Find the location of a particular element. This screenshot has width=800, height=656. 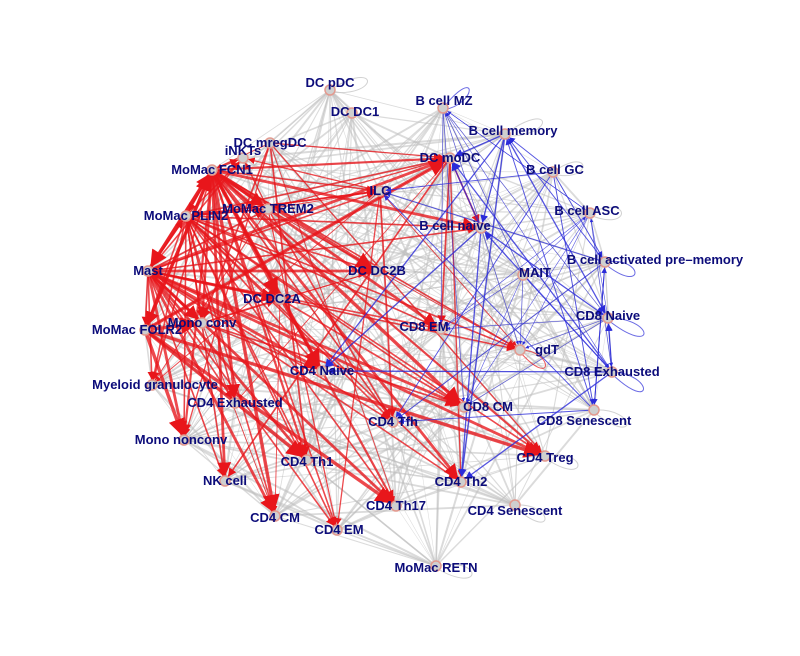

node-dc-modc is located at coordinates (450, 158).